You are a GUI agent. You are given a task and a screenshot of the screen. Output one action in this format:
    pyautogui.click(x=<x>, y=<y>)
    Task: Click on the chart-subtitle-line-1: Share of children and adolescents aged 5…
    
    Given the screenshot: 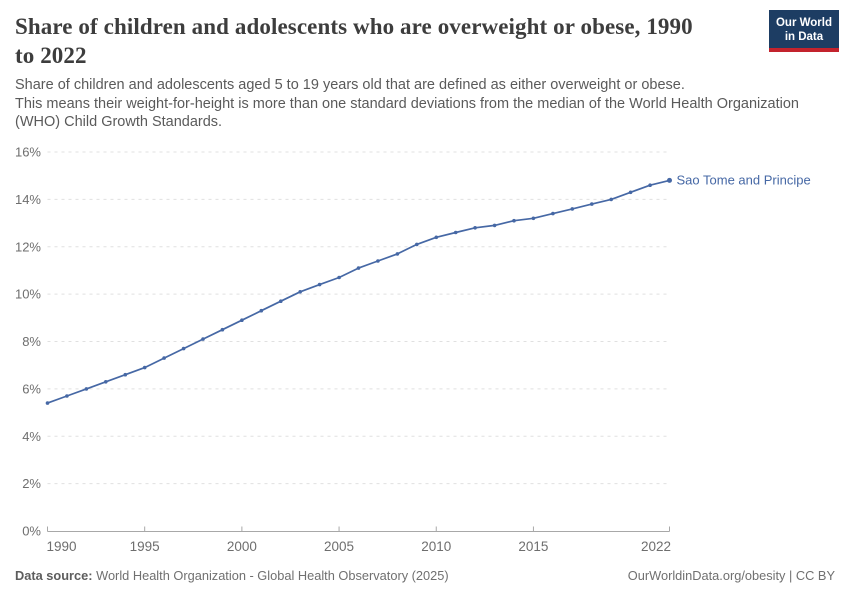 What is the action you would take?
    pyautogui.click(x=350, y=85)
    